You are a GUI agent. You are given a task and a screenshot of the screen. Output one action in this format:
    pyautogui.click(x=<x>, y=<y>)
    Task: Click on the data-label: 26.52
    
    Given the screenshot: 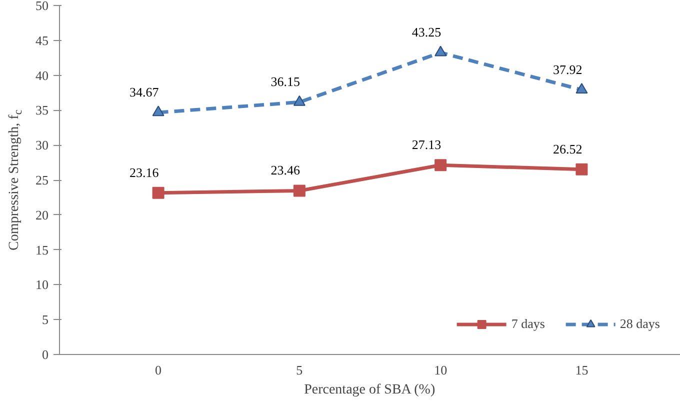 What is the action you would take?
    pyautogui.click(x=567, y=148)
    